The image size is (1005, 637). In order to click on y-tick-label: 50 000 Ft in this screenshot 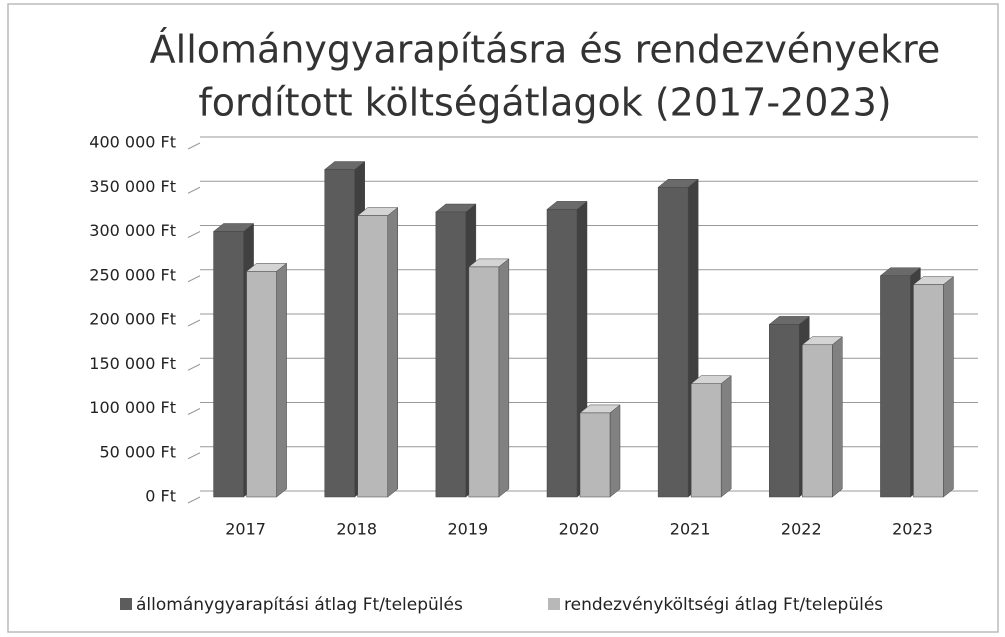, I will do `click(137, 451)`.